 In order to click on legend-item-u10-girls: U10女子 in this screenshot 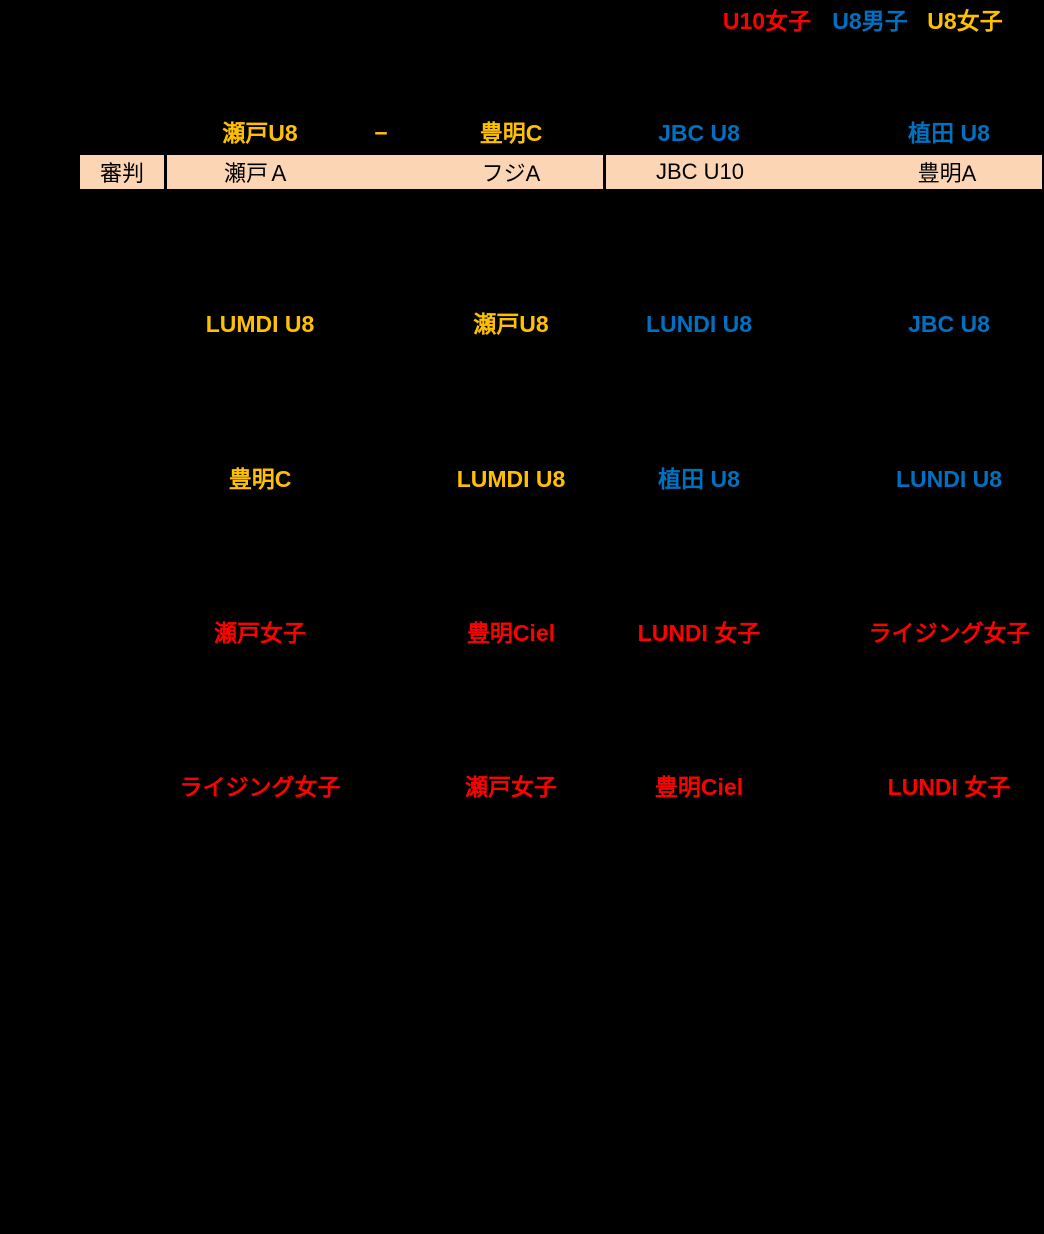, I will do `click(767, 21)`.